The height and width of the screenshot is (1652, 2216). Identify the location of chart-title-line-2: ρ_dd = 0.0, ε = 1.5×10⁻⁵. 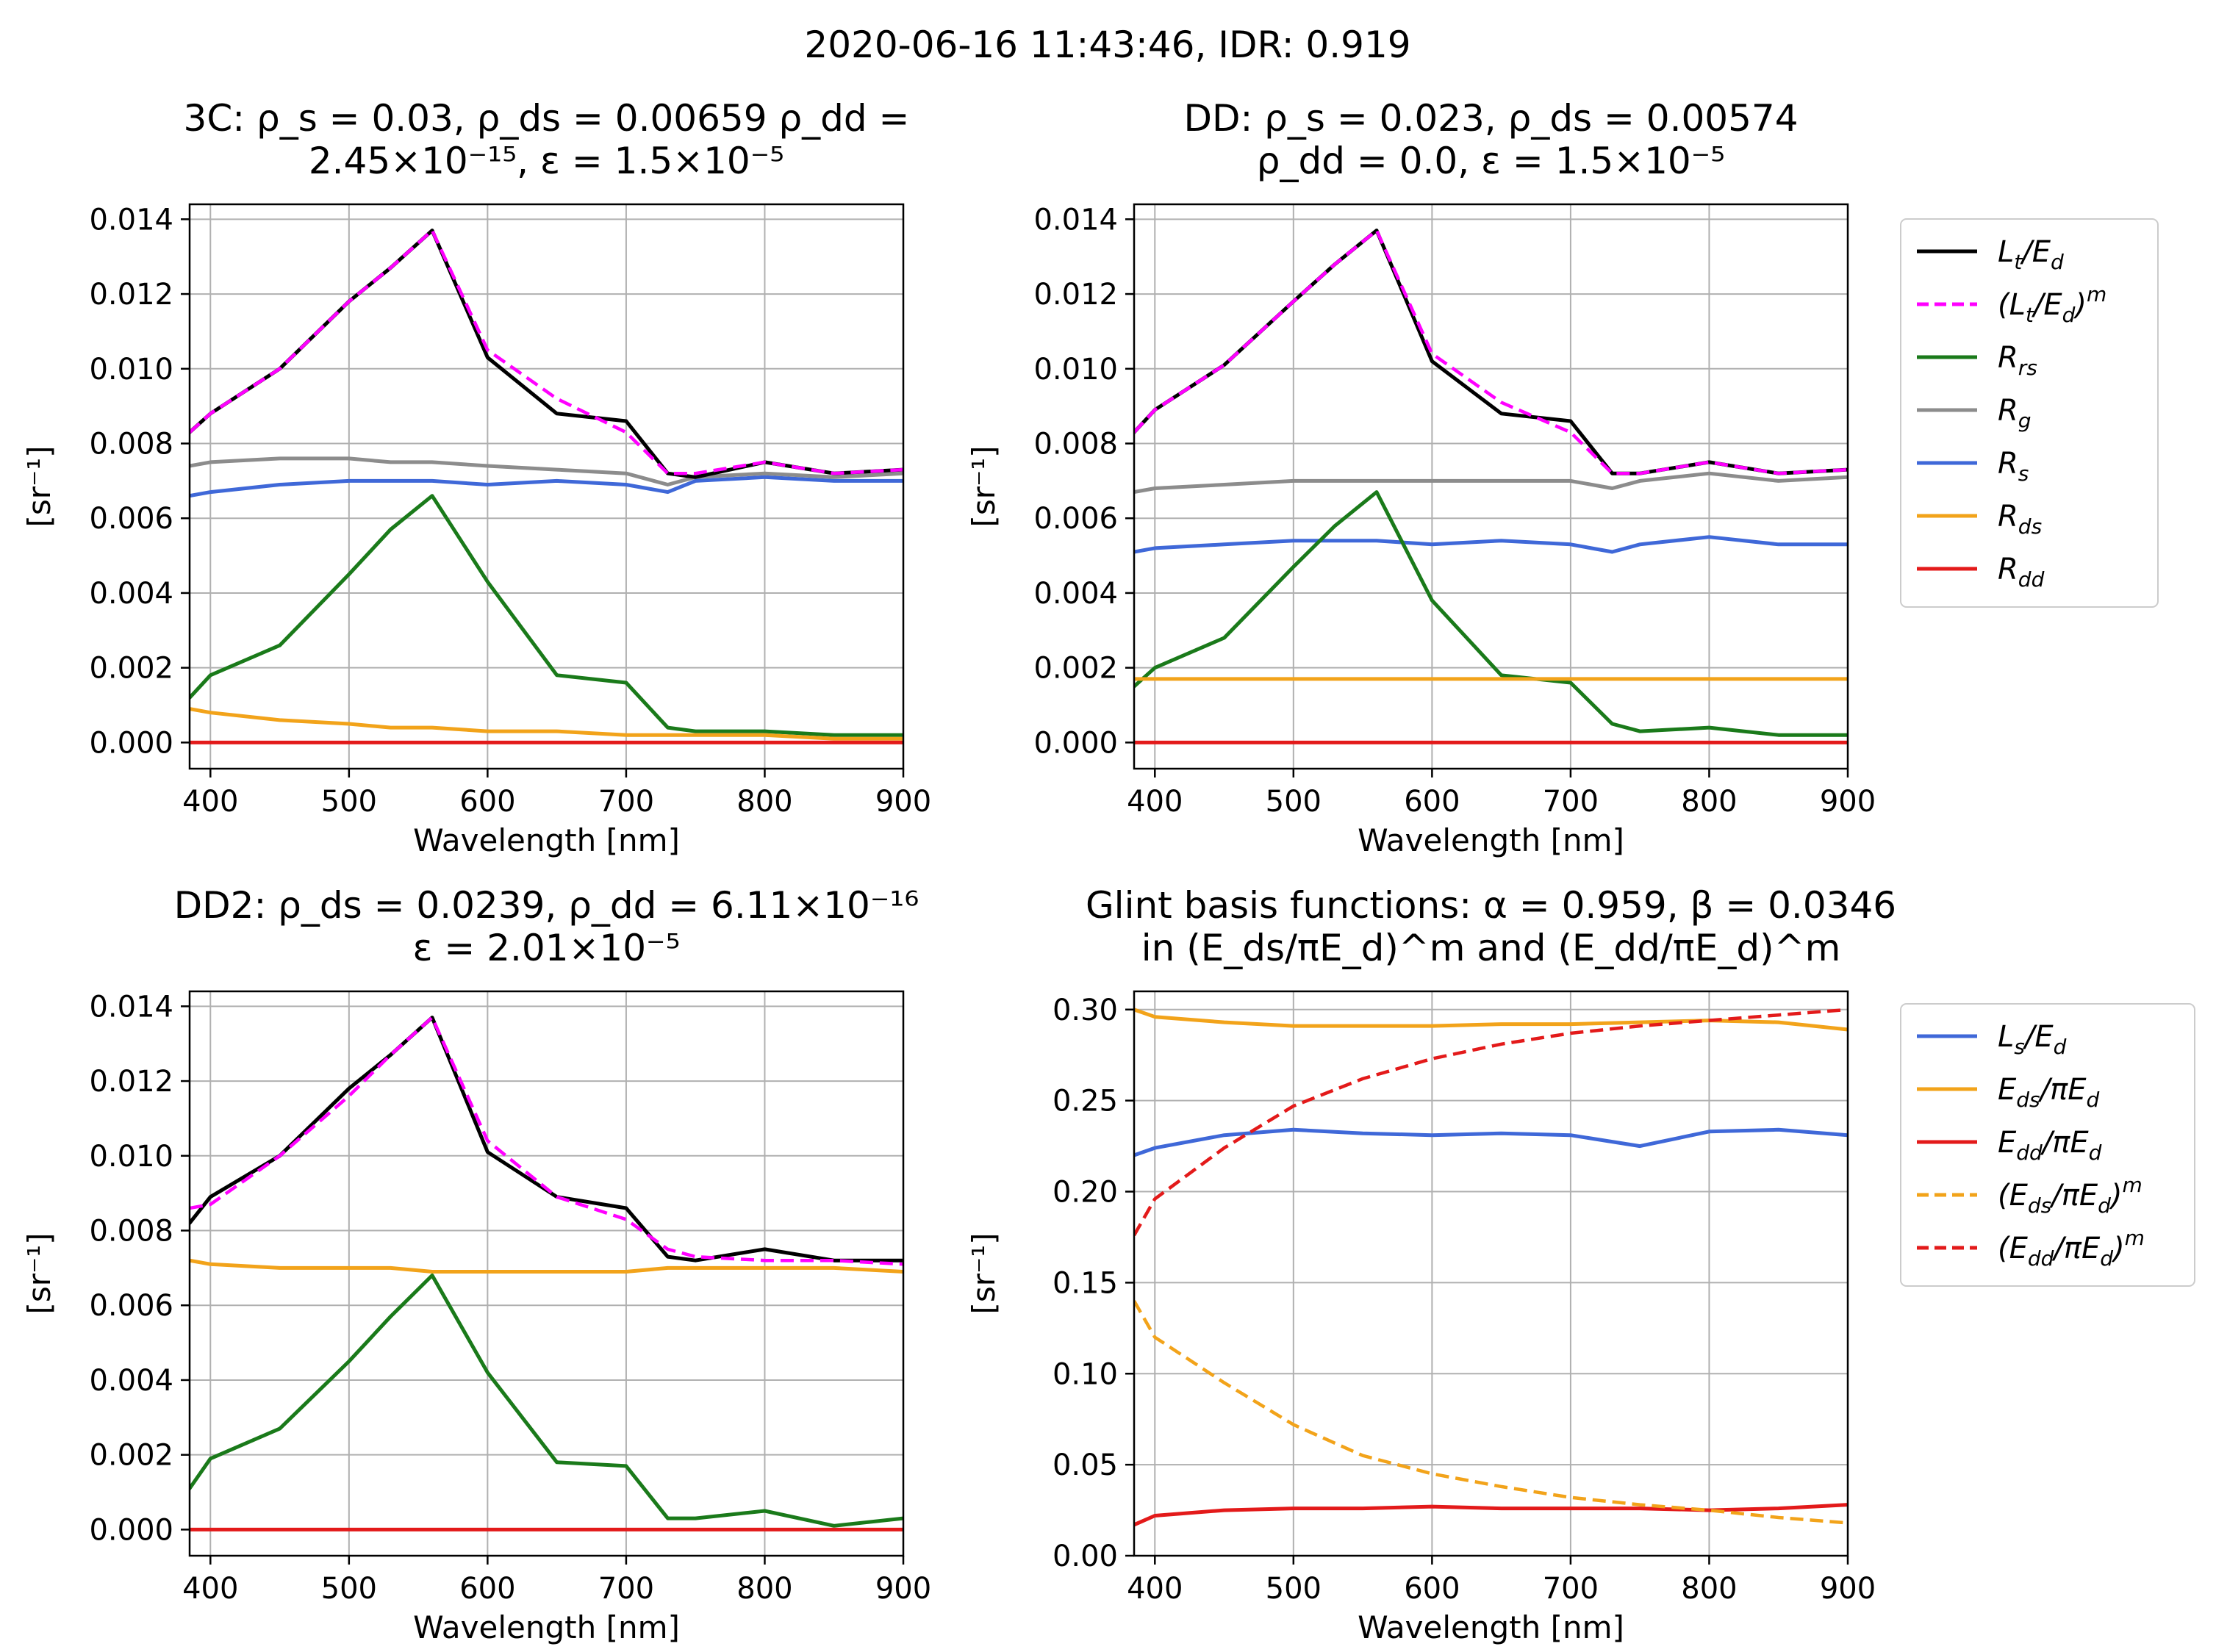
(1491, 161).